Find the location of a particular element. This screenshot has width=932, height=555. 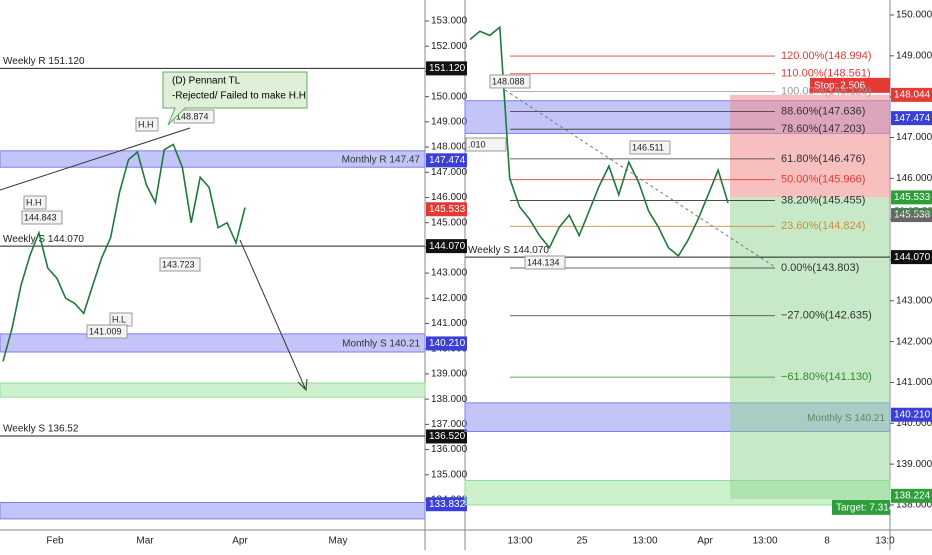

note: .010 is located at coordinates (477, 144).